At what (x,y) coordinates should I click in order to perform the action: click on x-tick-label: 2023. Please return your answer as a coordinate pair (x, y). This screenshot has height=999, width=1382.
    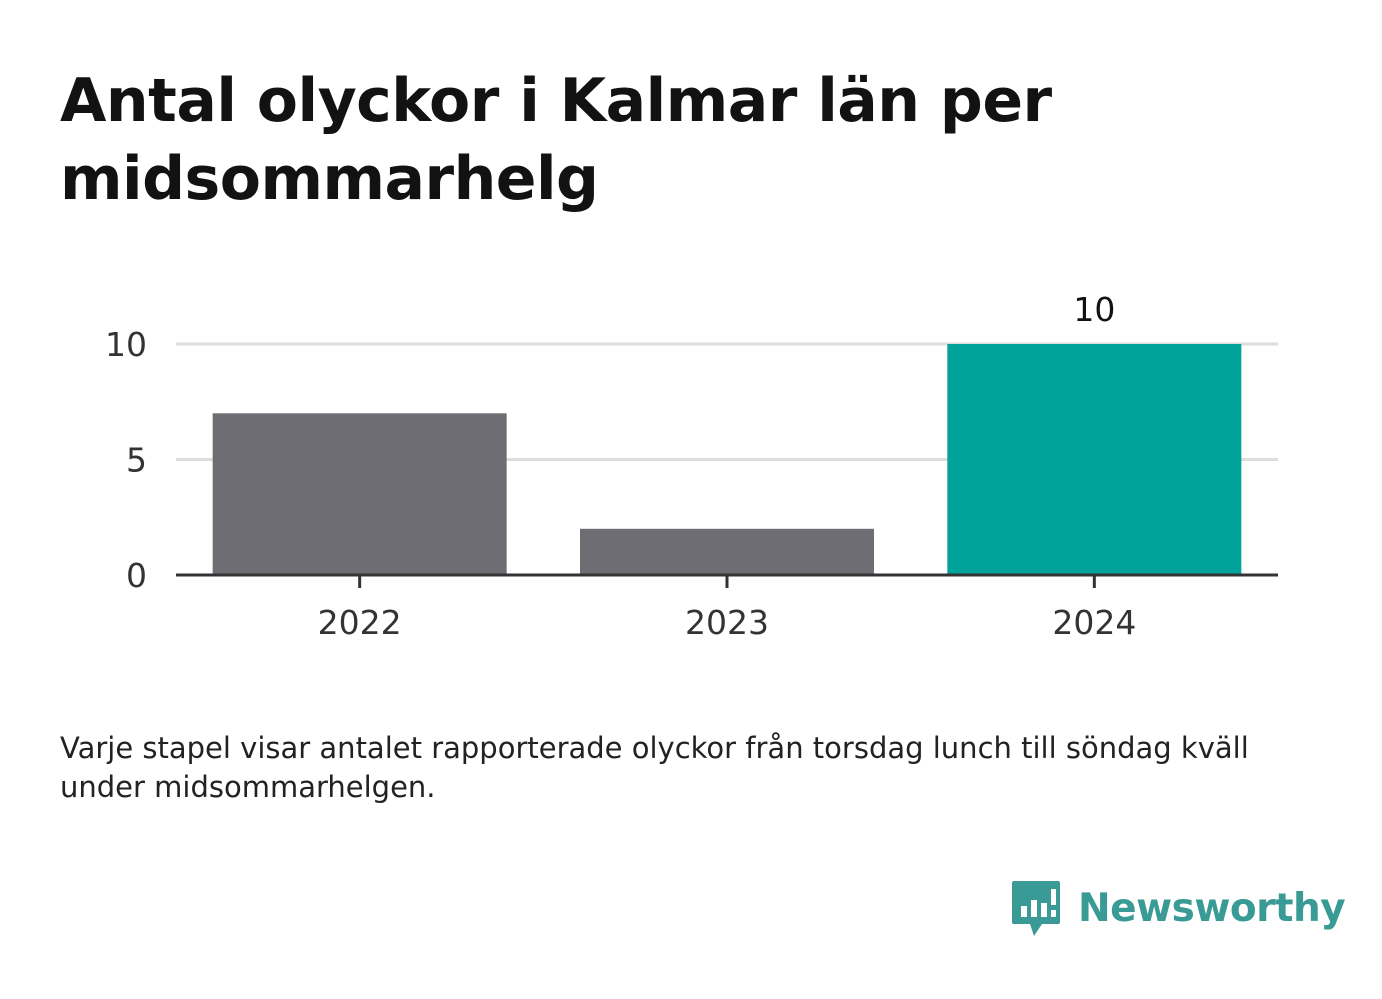
    Looking at the image, I should click on (727, 622).